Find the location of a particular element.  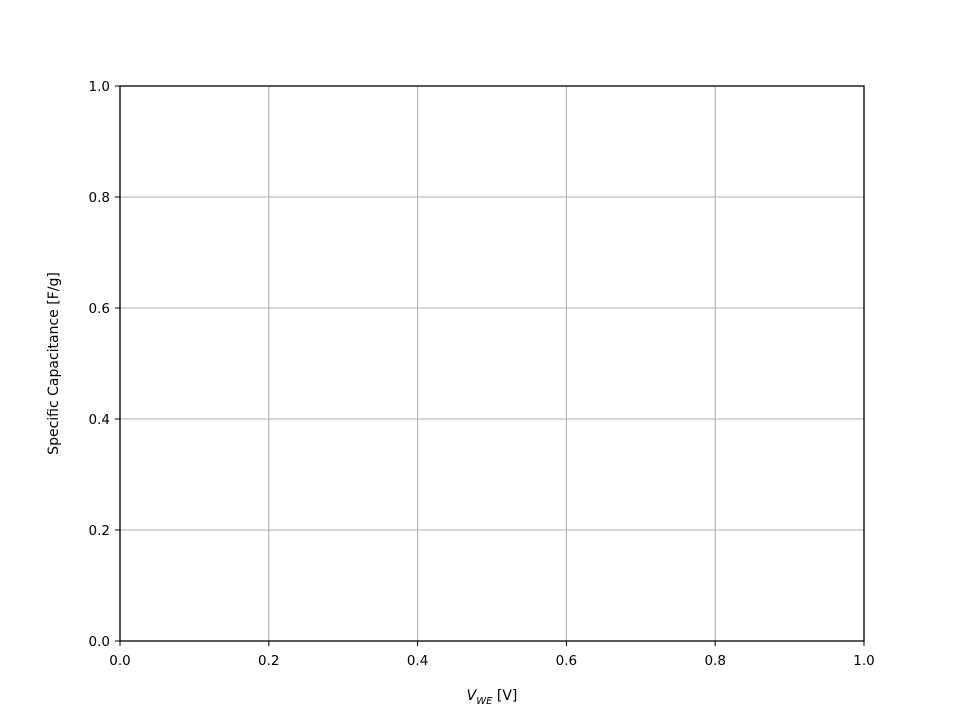

y-tick-label: 0.2 is located at coordinates (99, 531).